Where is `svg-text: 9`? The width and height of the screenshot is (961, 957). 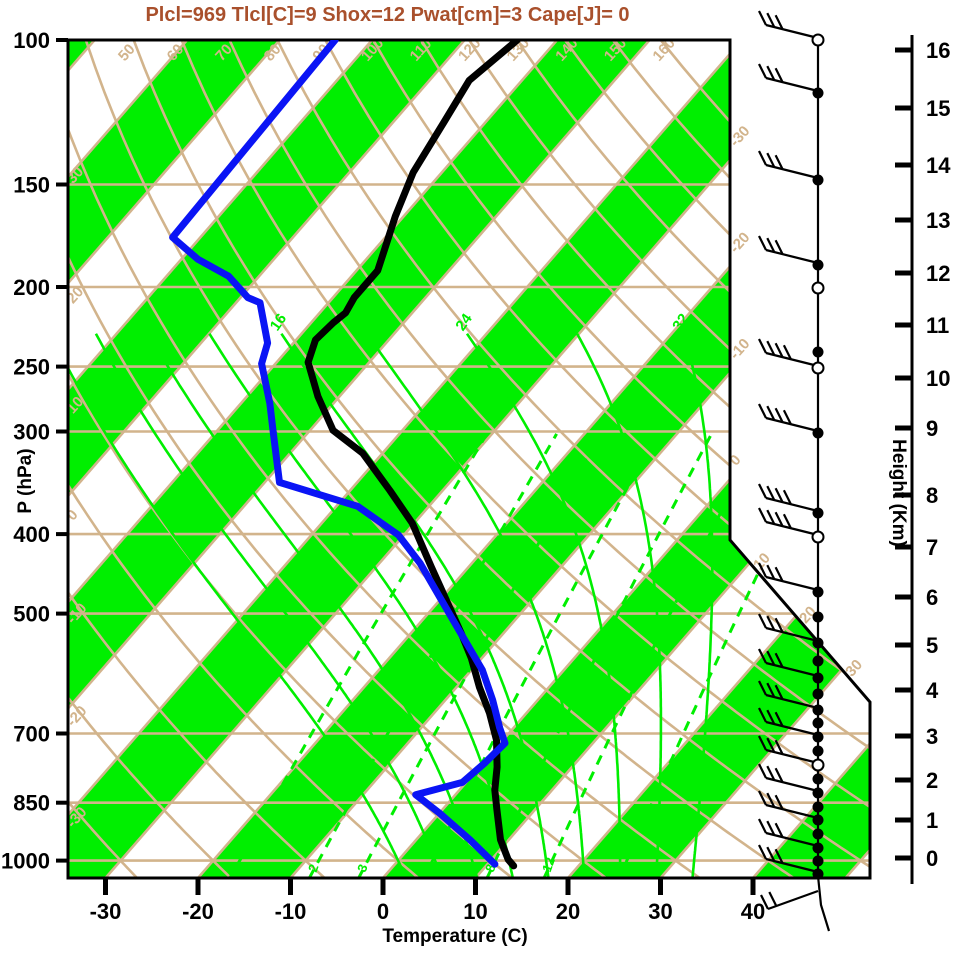
svg-text: 9 is located at coordinates (932, 428).